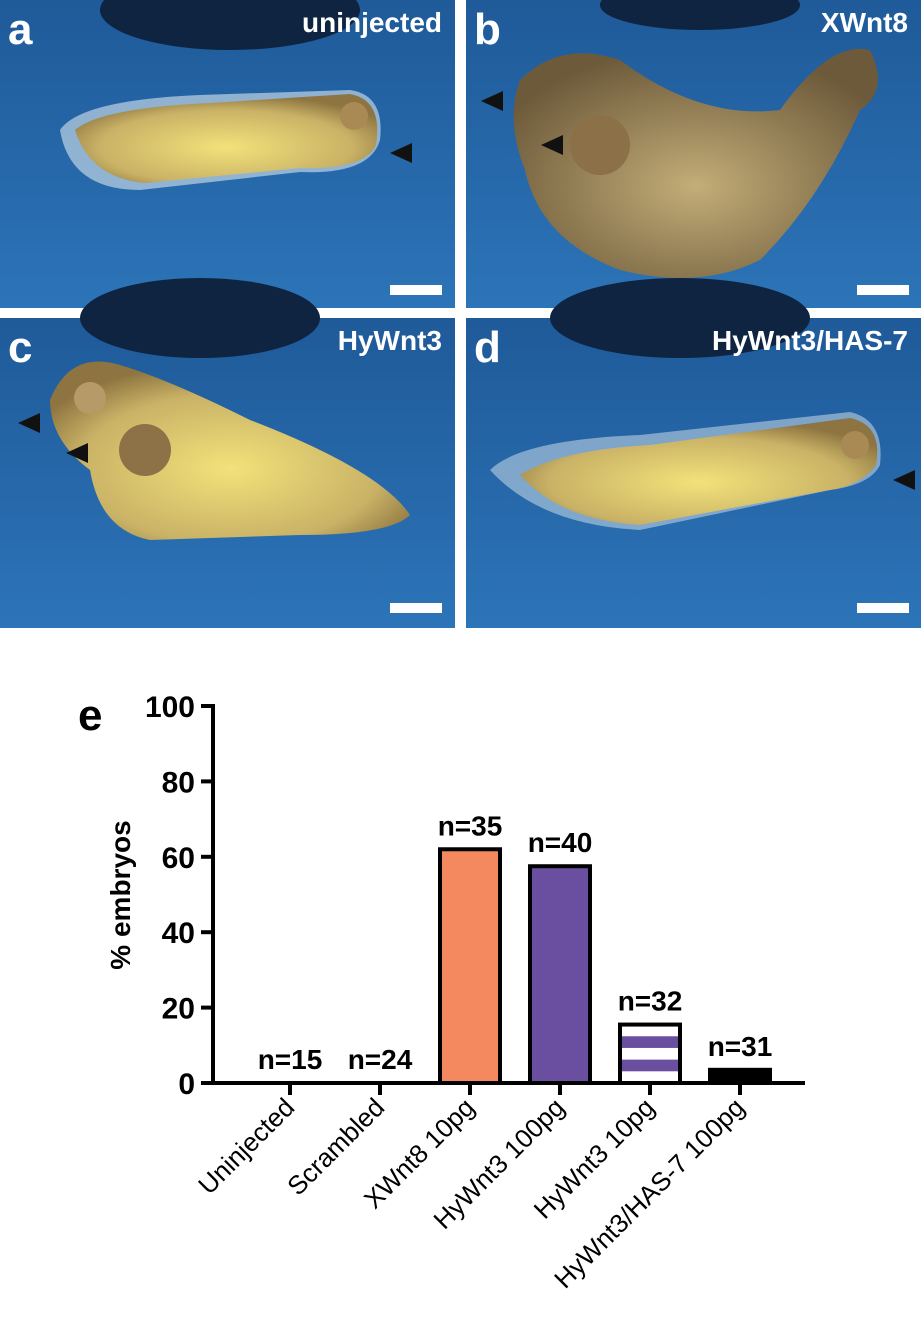  What do you see at coordinates (487, 347) in the screenshot?
I see `panel-letter: d` at bounding box center [487, 347].